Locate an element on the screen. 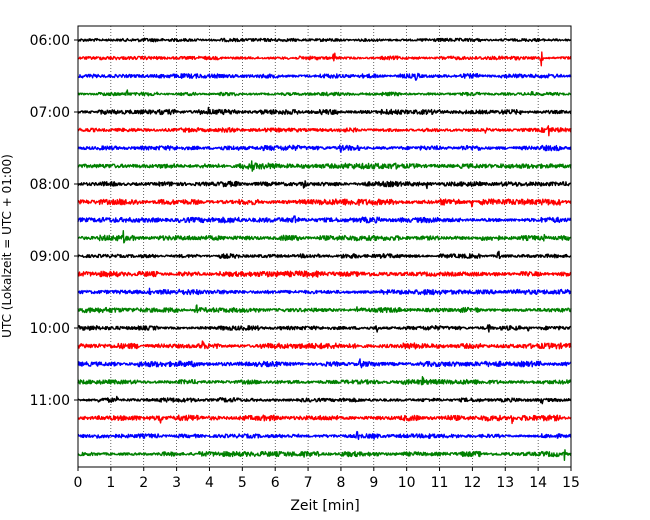 The width and height of the screenshot is (650, 520). y-tick-label: 11:00 is located at coordinates (50, 401).